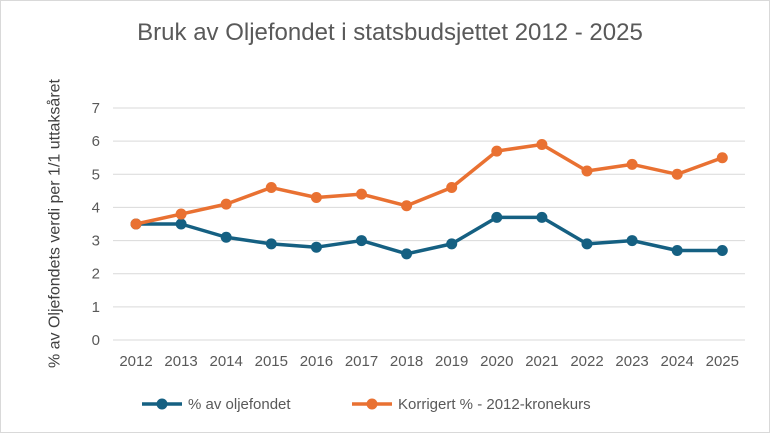 The height and width of the screenshot is (433, 770). I want to click on x-tick-label: 2012, so click(135, 361).